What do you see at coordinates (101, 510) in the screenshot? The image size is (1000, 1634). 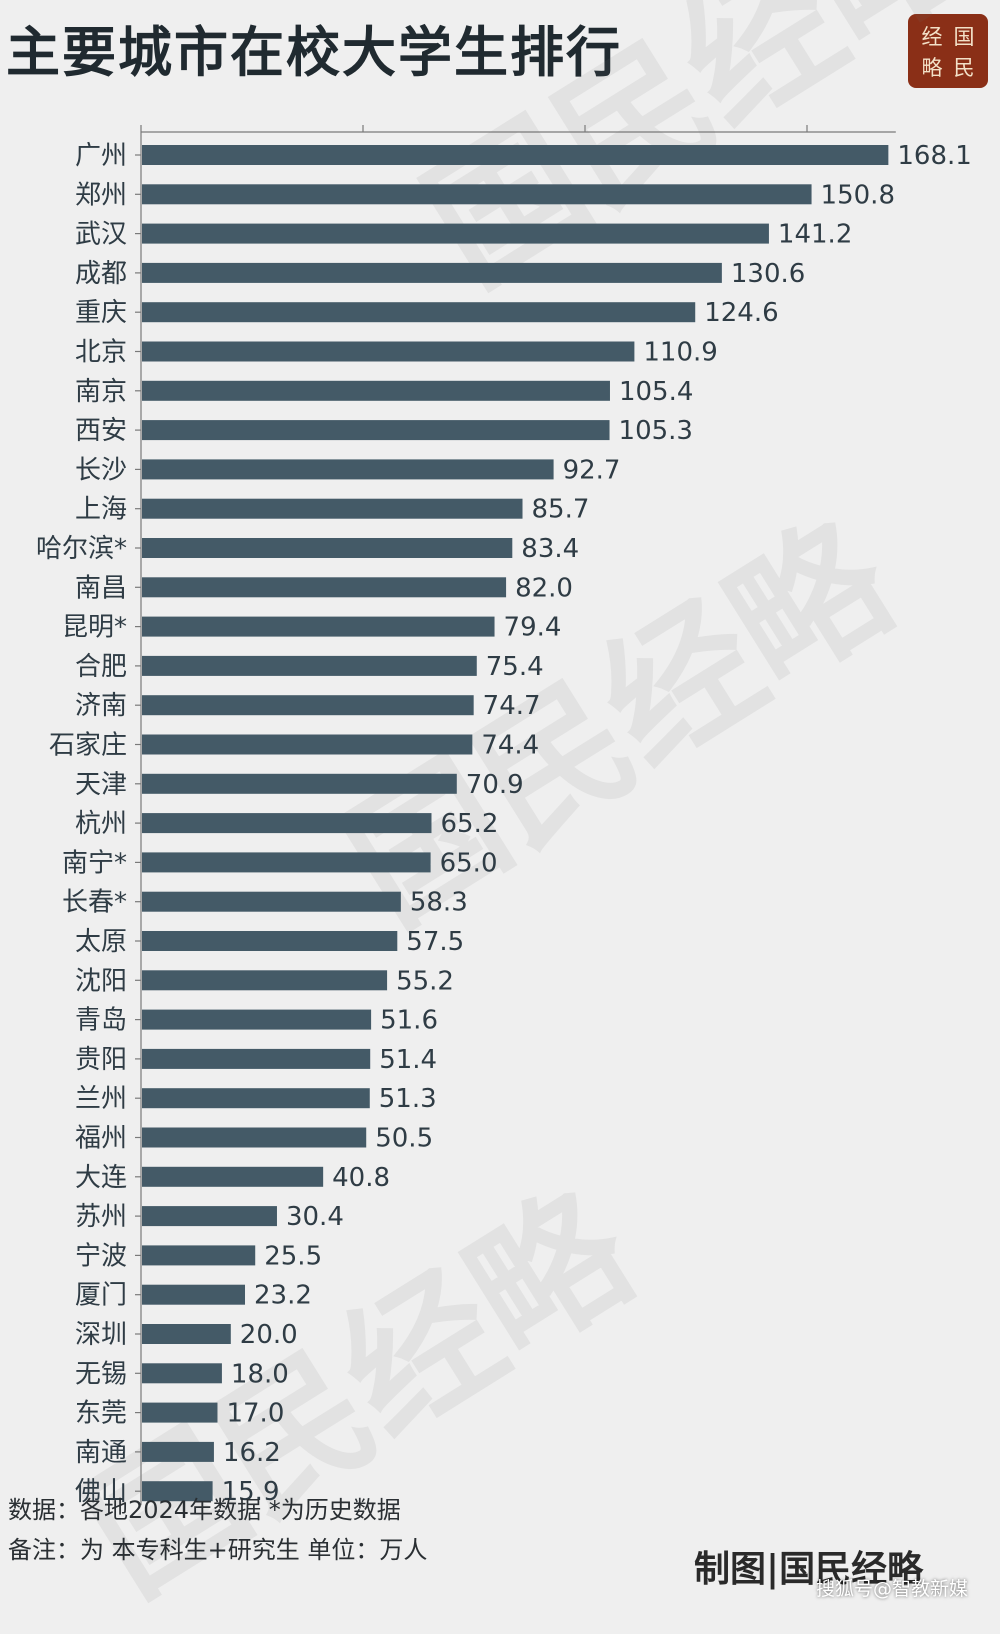 I see `category-label: 上海` at bounding box center [101, 510].